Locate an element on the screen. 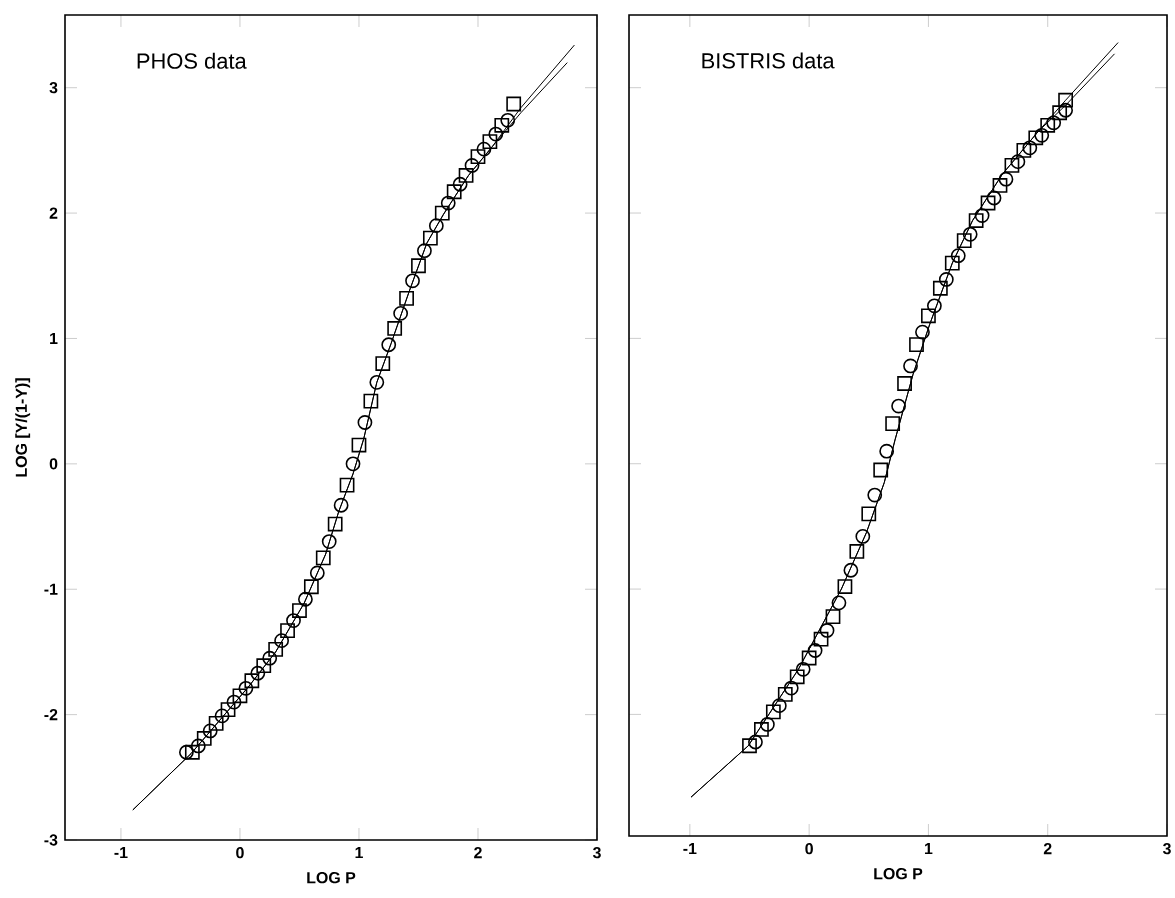  y-tick-label: 2 is located at coordinates (53, 213).